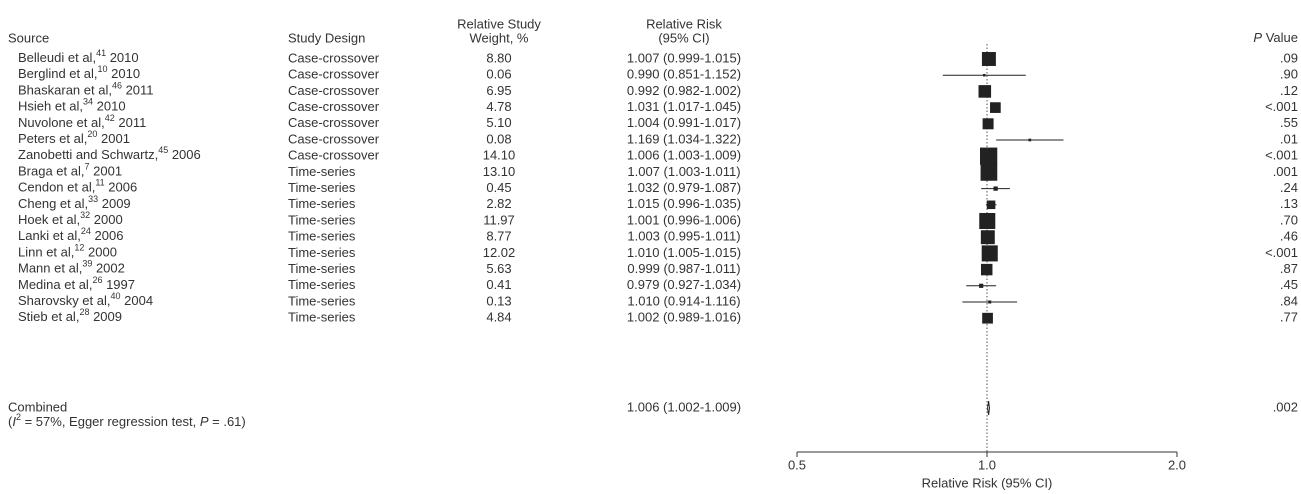  Describe the element at coordinates (987, 464) in the screenshot. I see `x-tick-label: 1.0` at that location.